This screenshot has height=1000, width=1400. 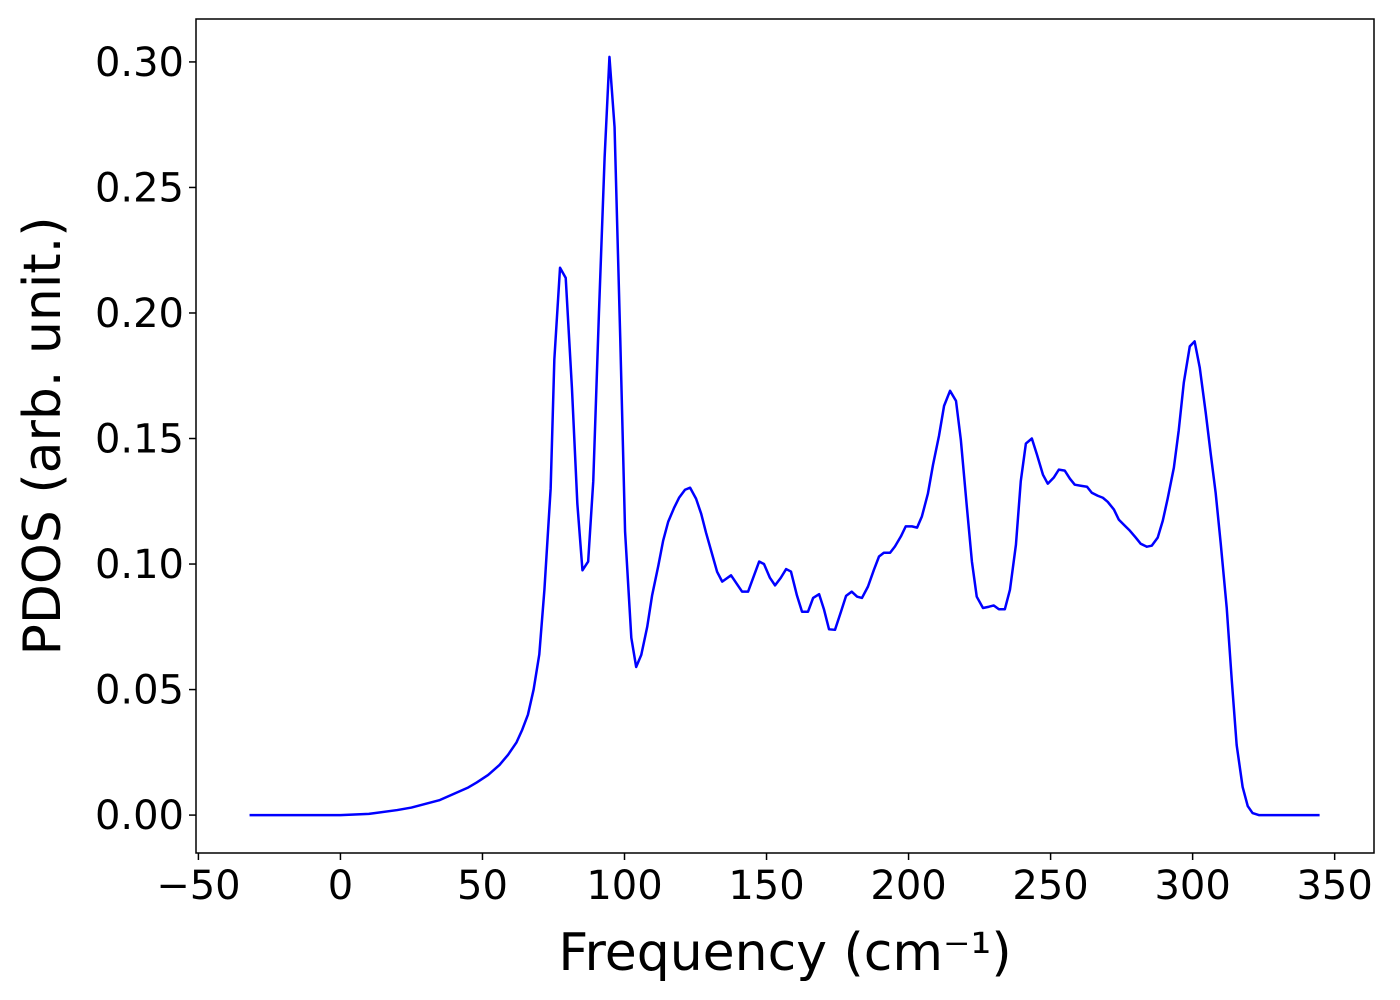 I want to click on x-tick-label: 50, so click(x=482, y=886).